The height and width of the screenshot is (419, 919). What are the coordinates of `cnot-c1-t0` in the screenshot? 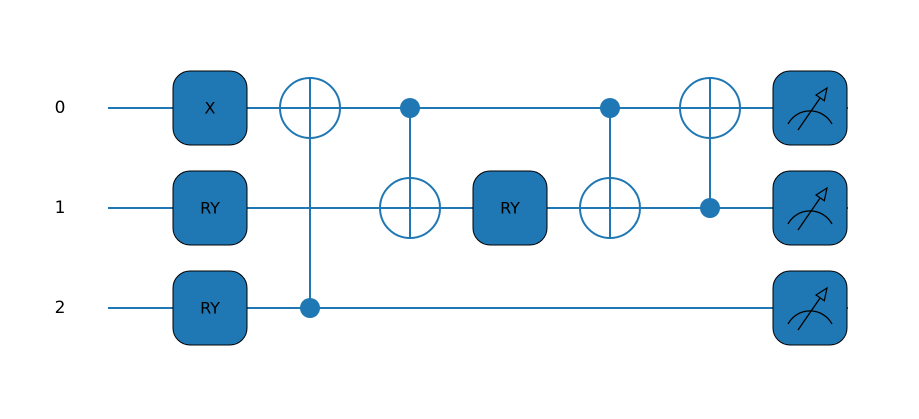 It's located at (710, 147).